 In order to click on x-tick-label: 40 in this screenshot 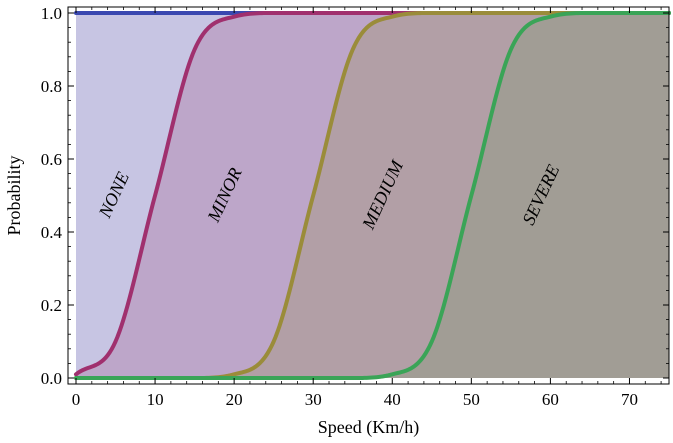, I will do `click(392, 399)`.